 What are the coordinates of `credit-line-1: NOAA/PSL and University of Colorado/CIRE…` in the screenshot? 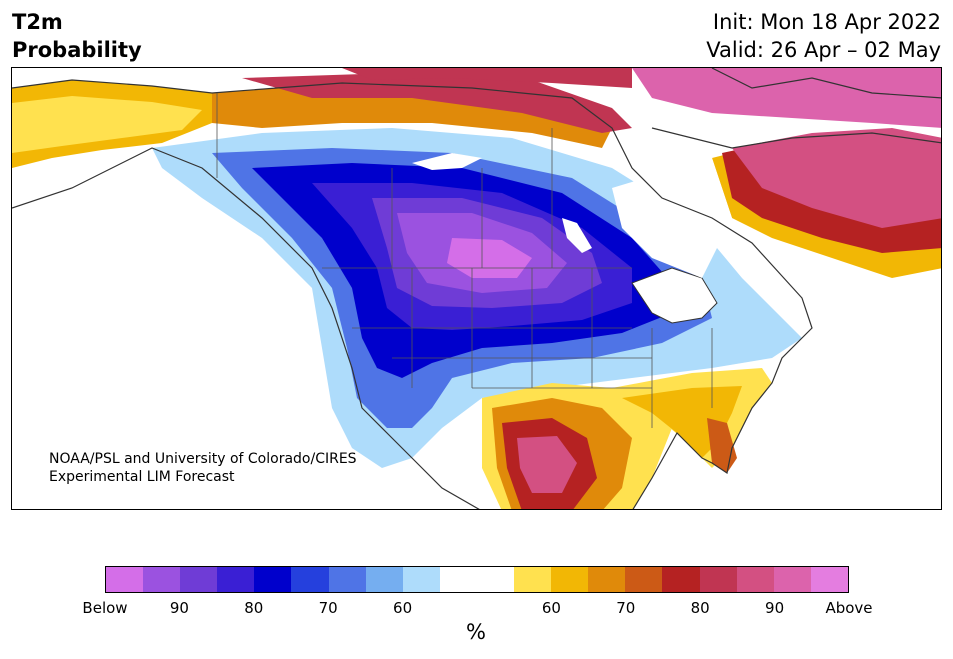 It's located at (203, 459).